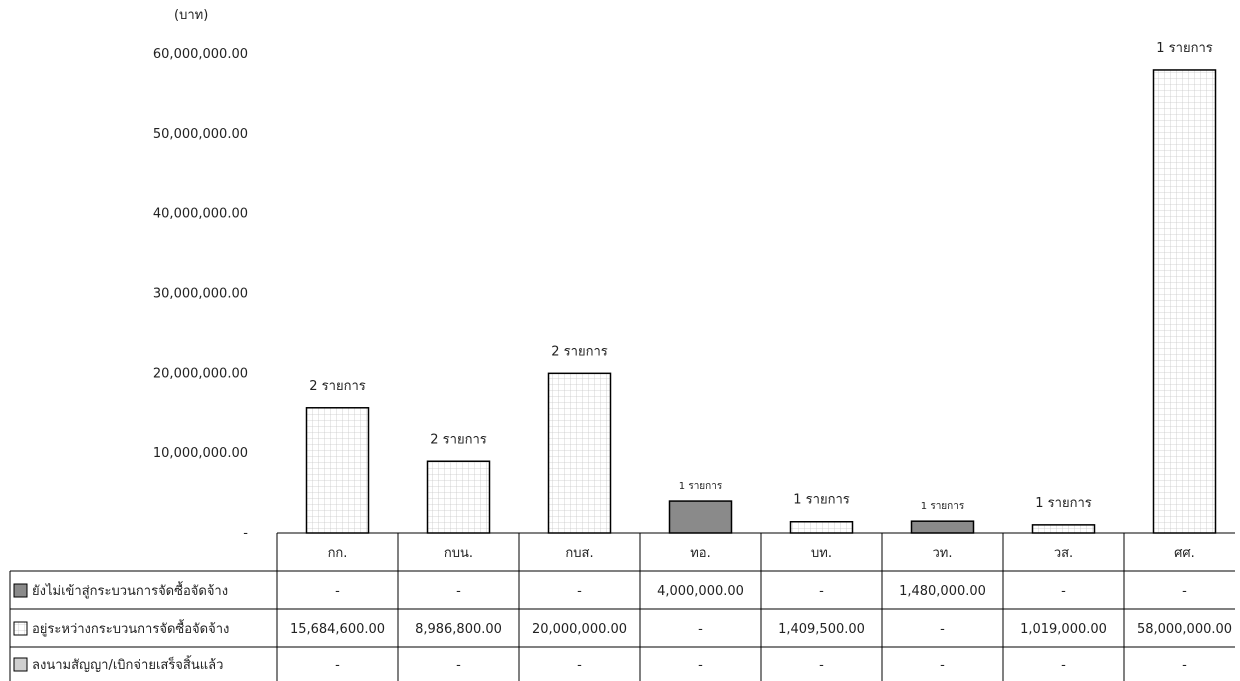 Image resolution: width=1240 pixels, height=681 pixels. I want to click on category-label: กบส., so click(579, 553).